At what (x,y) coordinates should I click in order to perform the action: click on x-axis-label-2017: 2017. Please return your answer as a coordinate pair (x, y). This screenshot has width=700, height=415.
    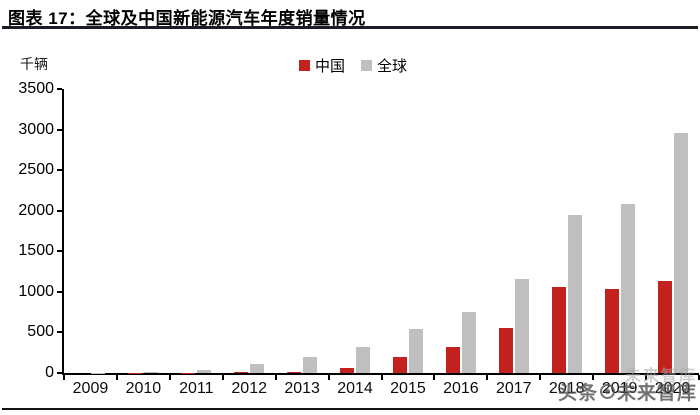
    Looking at the image, I should click on (513, 388).